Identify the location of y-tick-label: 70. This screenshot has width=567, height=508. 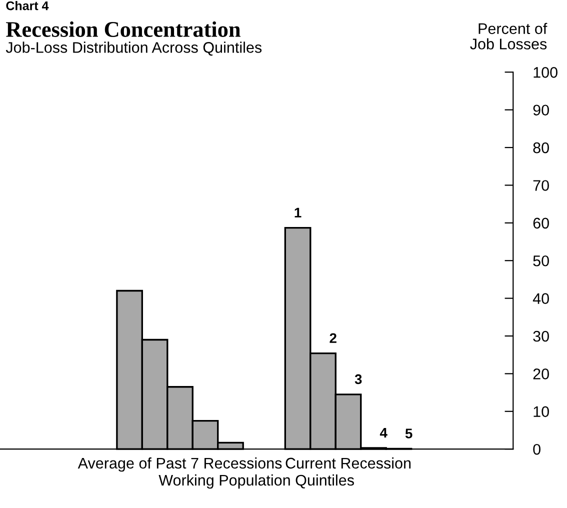
(541, 185).